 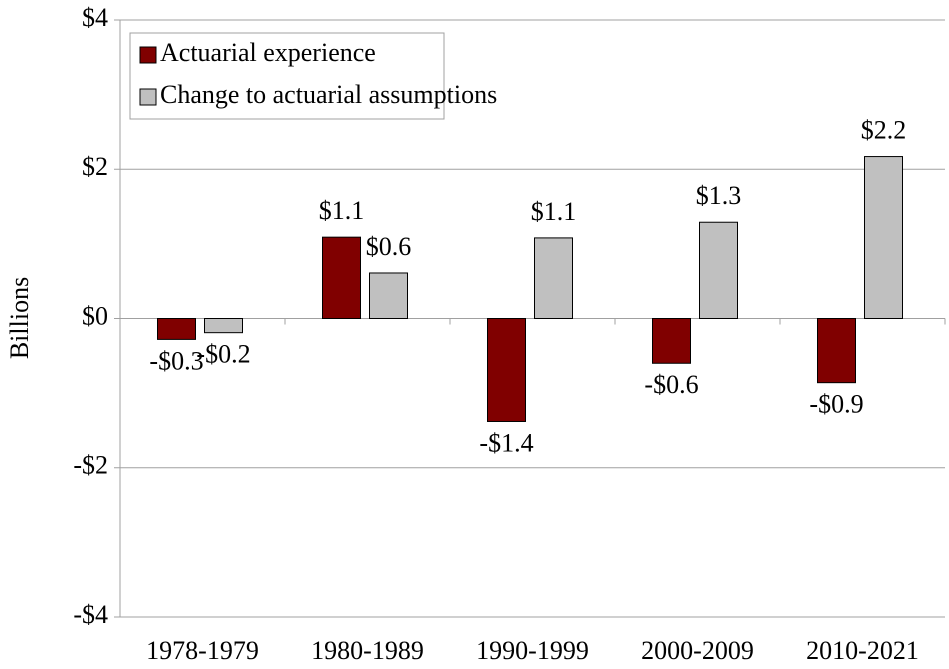 What do you see at coordinates (328, 94) in the screenshot?
I see `legend-label: Change to actuarial assumptions` at bounding box center [328, 94].